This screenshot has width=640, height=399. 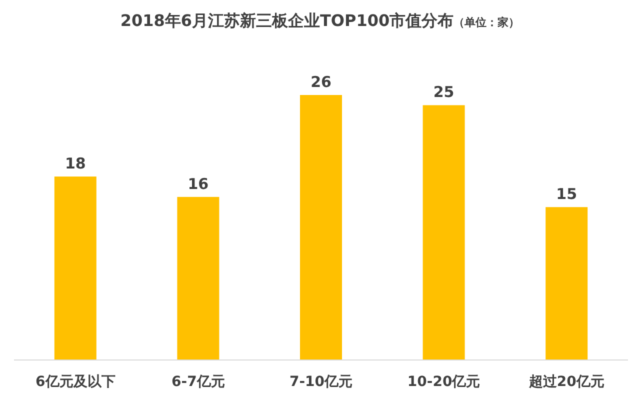 I want to click on data-label: 26, so click(x=321, y=82).